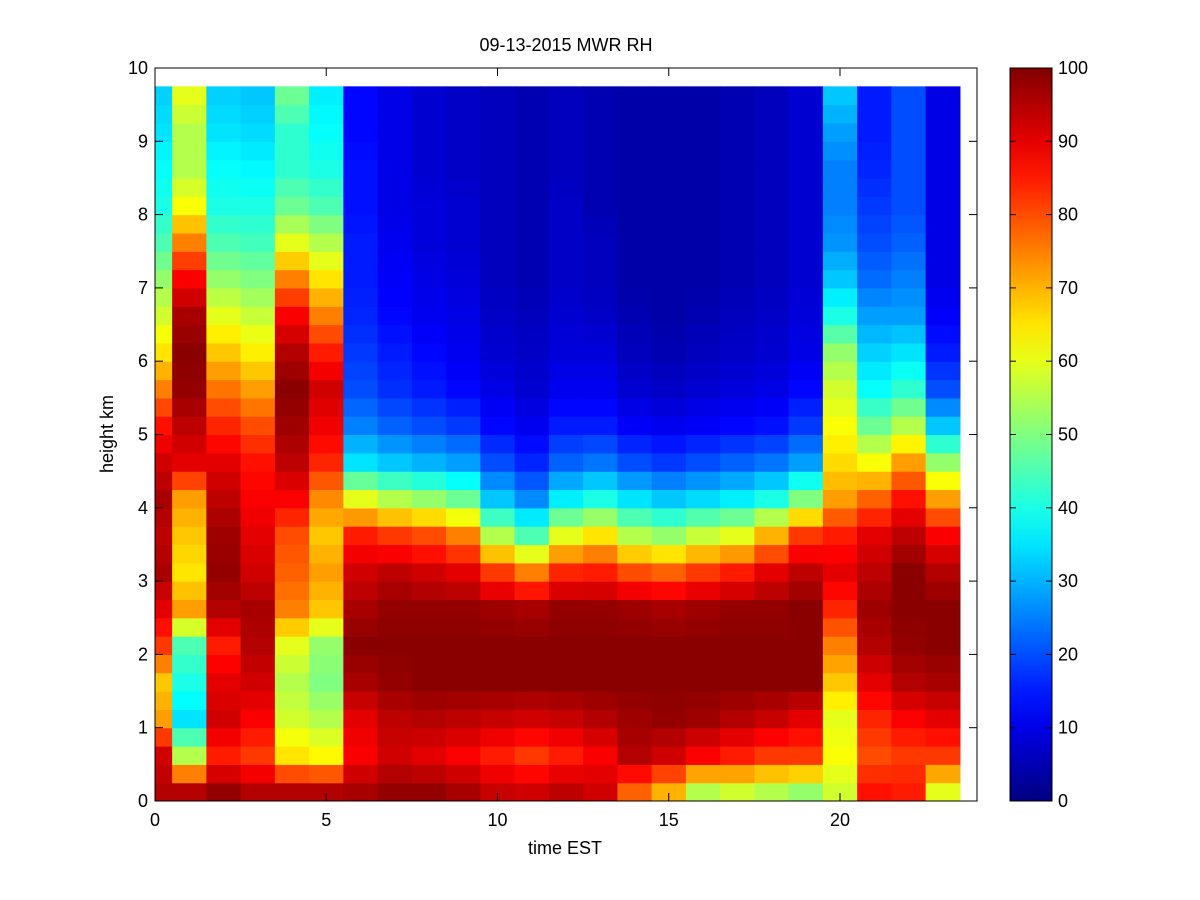 The image size is (1200, 900). I want to click on y-tick-label: 9, so click(143, 141).